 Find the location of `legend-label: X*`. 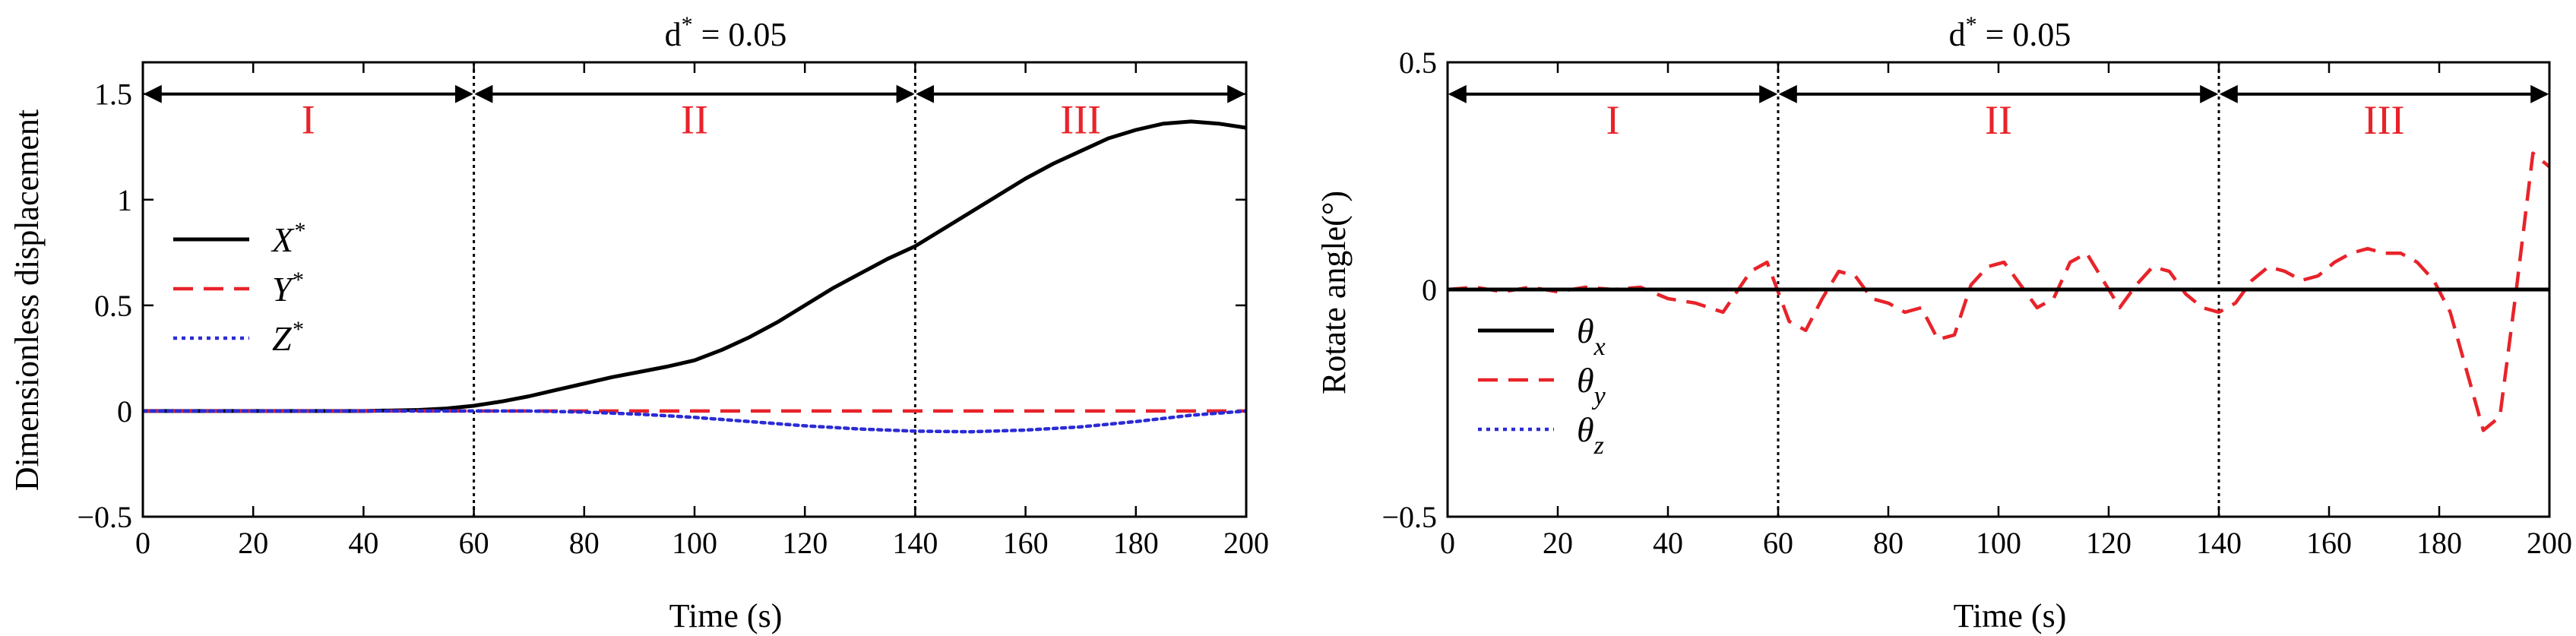

legend-label: X* is located at coordinates (288, 238).